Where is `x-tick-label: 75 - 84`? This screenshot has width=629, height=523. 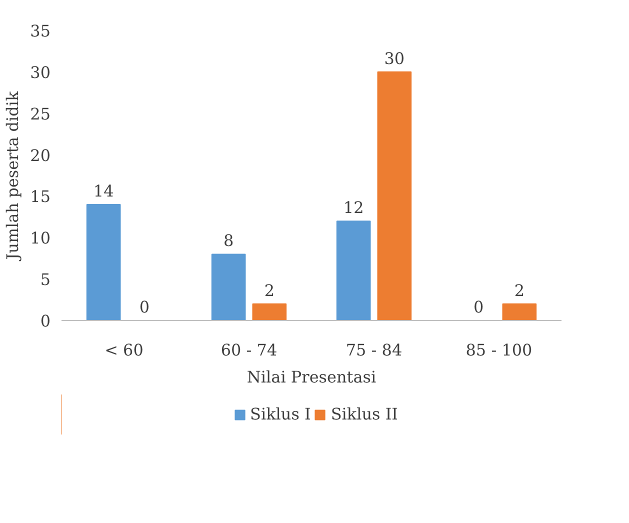 x-tick-label: 75 - 84 is located at coordinates (374, 350).